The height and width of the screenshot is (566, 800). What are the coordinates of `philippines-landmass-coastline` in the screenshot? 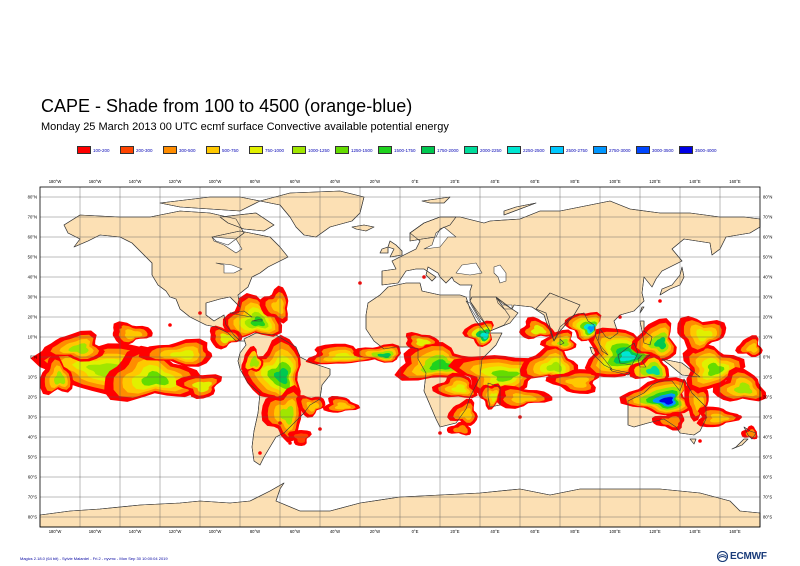 It's located at (646, 333).